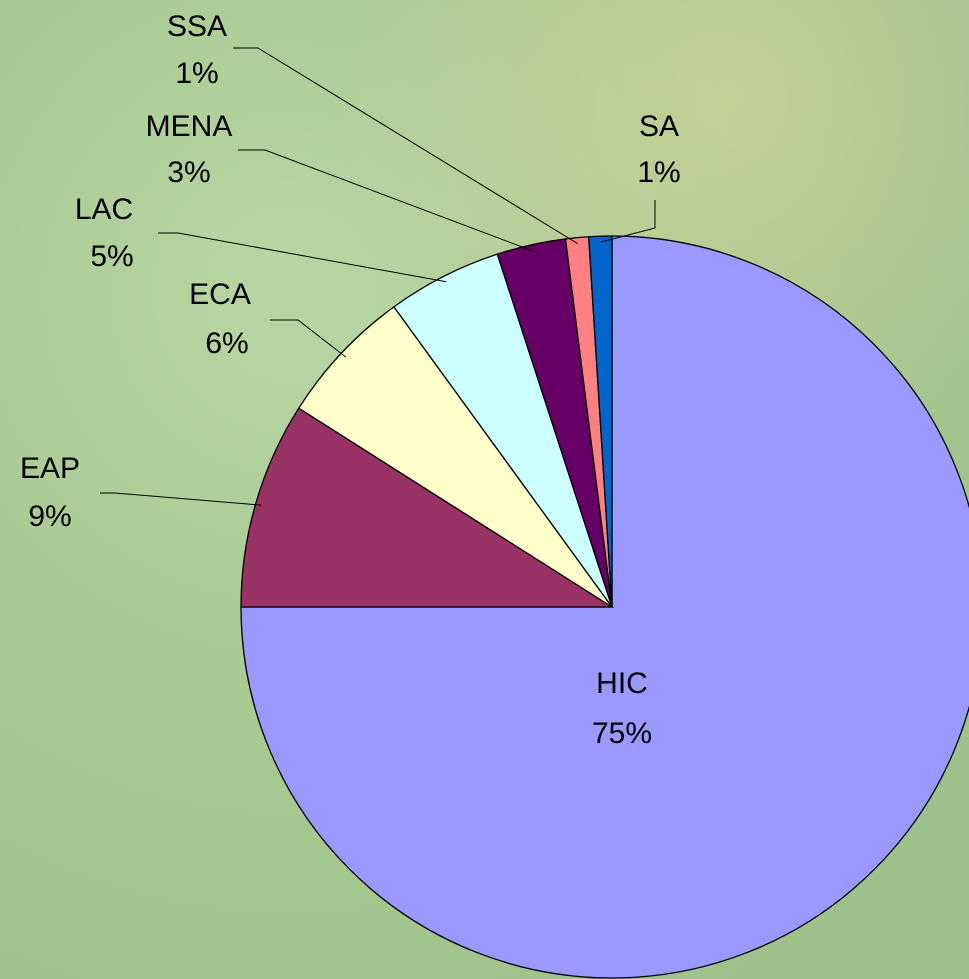  I want to click on slice-label: MENA, so click(189, 126).